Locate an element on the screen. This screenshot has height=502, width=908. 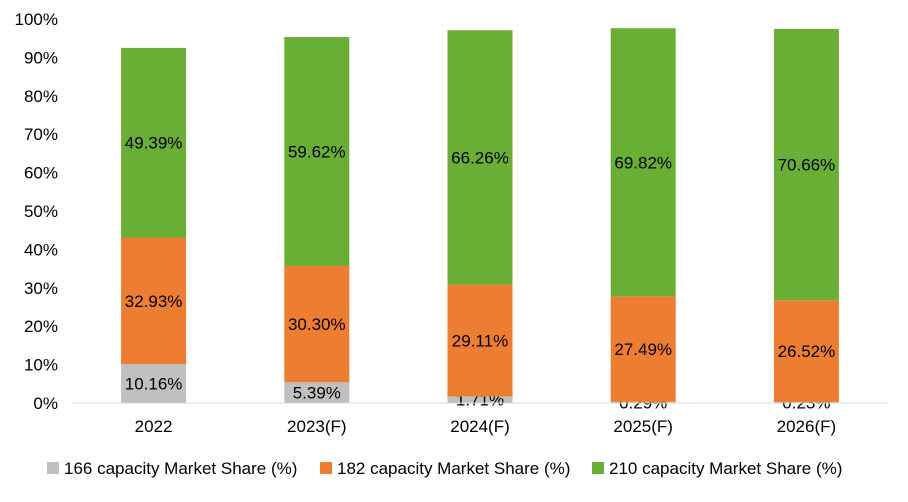
data-label: 26.52% is located at coordinates (807, 351).